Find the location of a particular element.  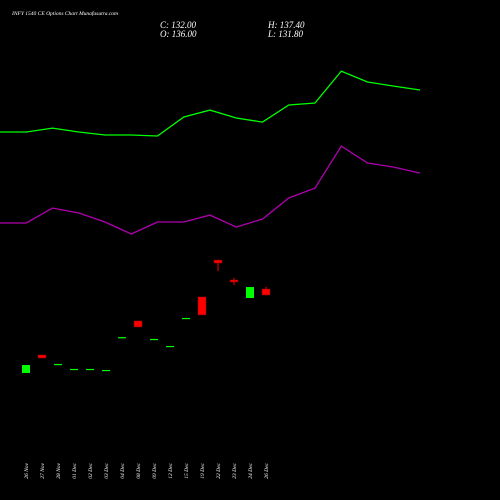

x-tick-label: 12 Dec is located at coordinates (171, 470).